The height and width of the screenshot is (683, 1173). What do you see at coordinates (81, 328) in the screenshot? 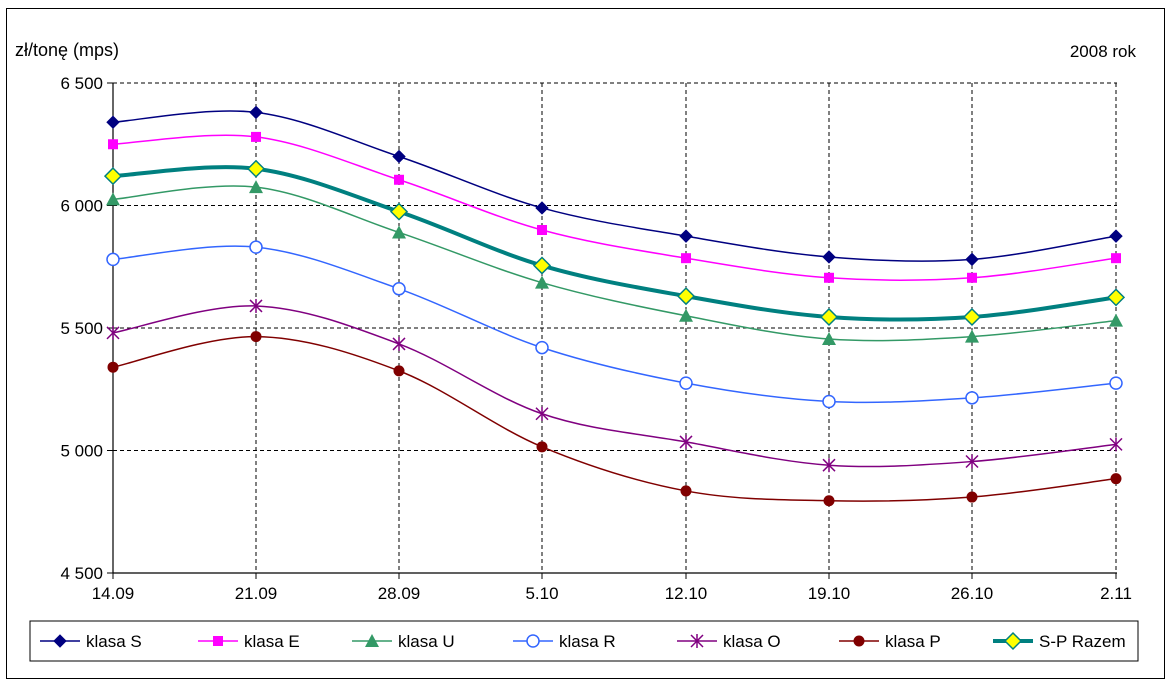
I see `y-tick-label: 5 500` at bounding box center [81, 328].